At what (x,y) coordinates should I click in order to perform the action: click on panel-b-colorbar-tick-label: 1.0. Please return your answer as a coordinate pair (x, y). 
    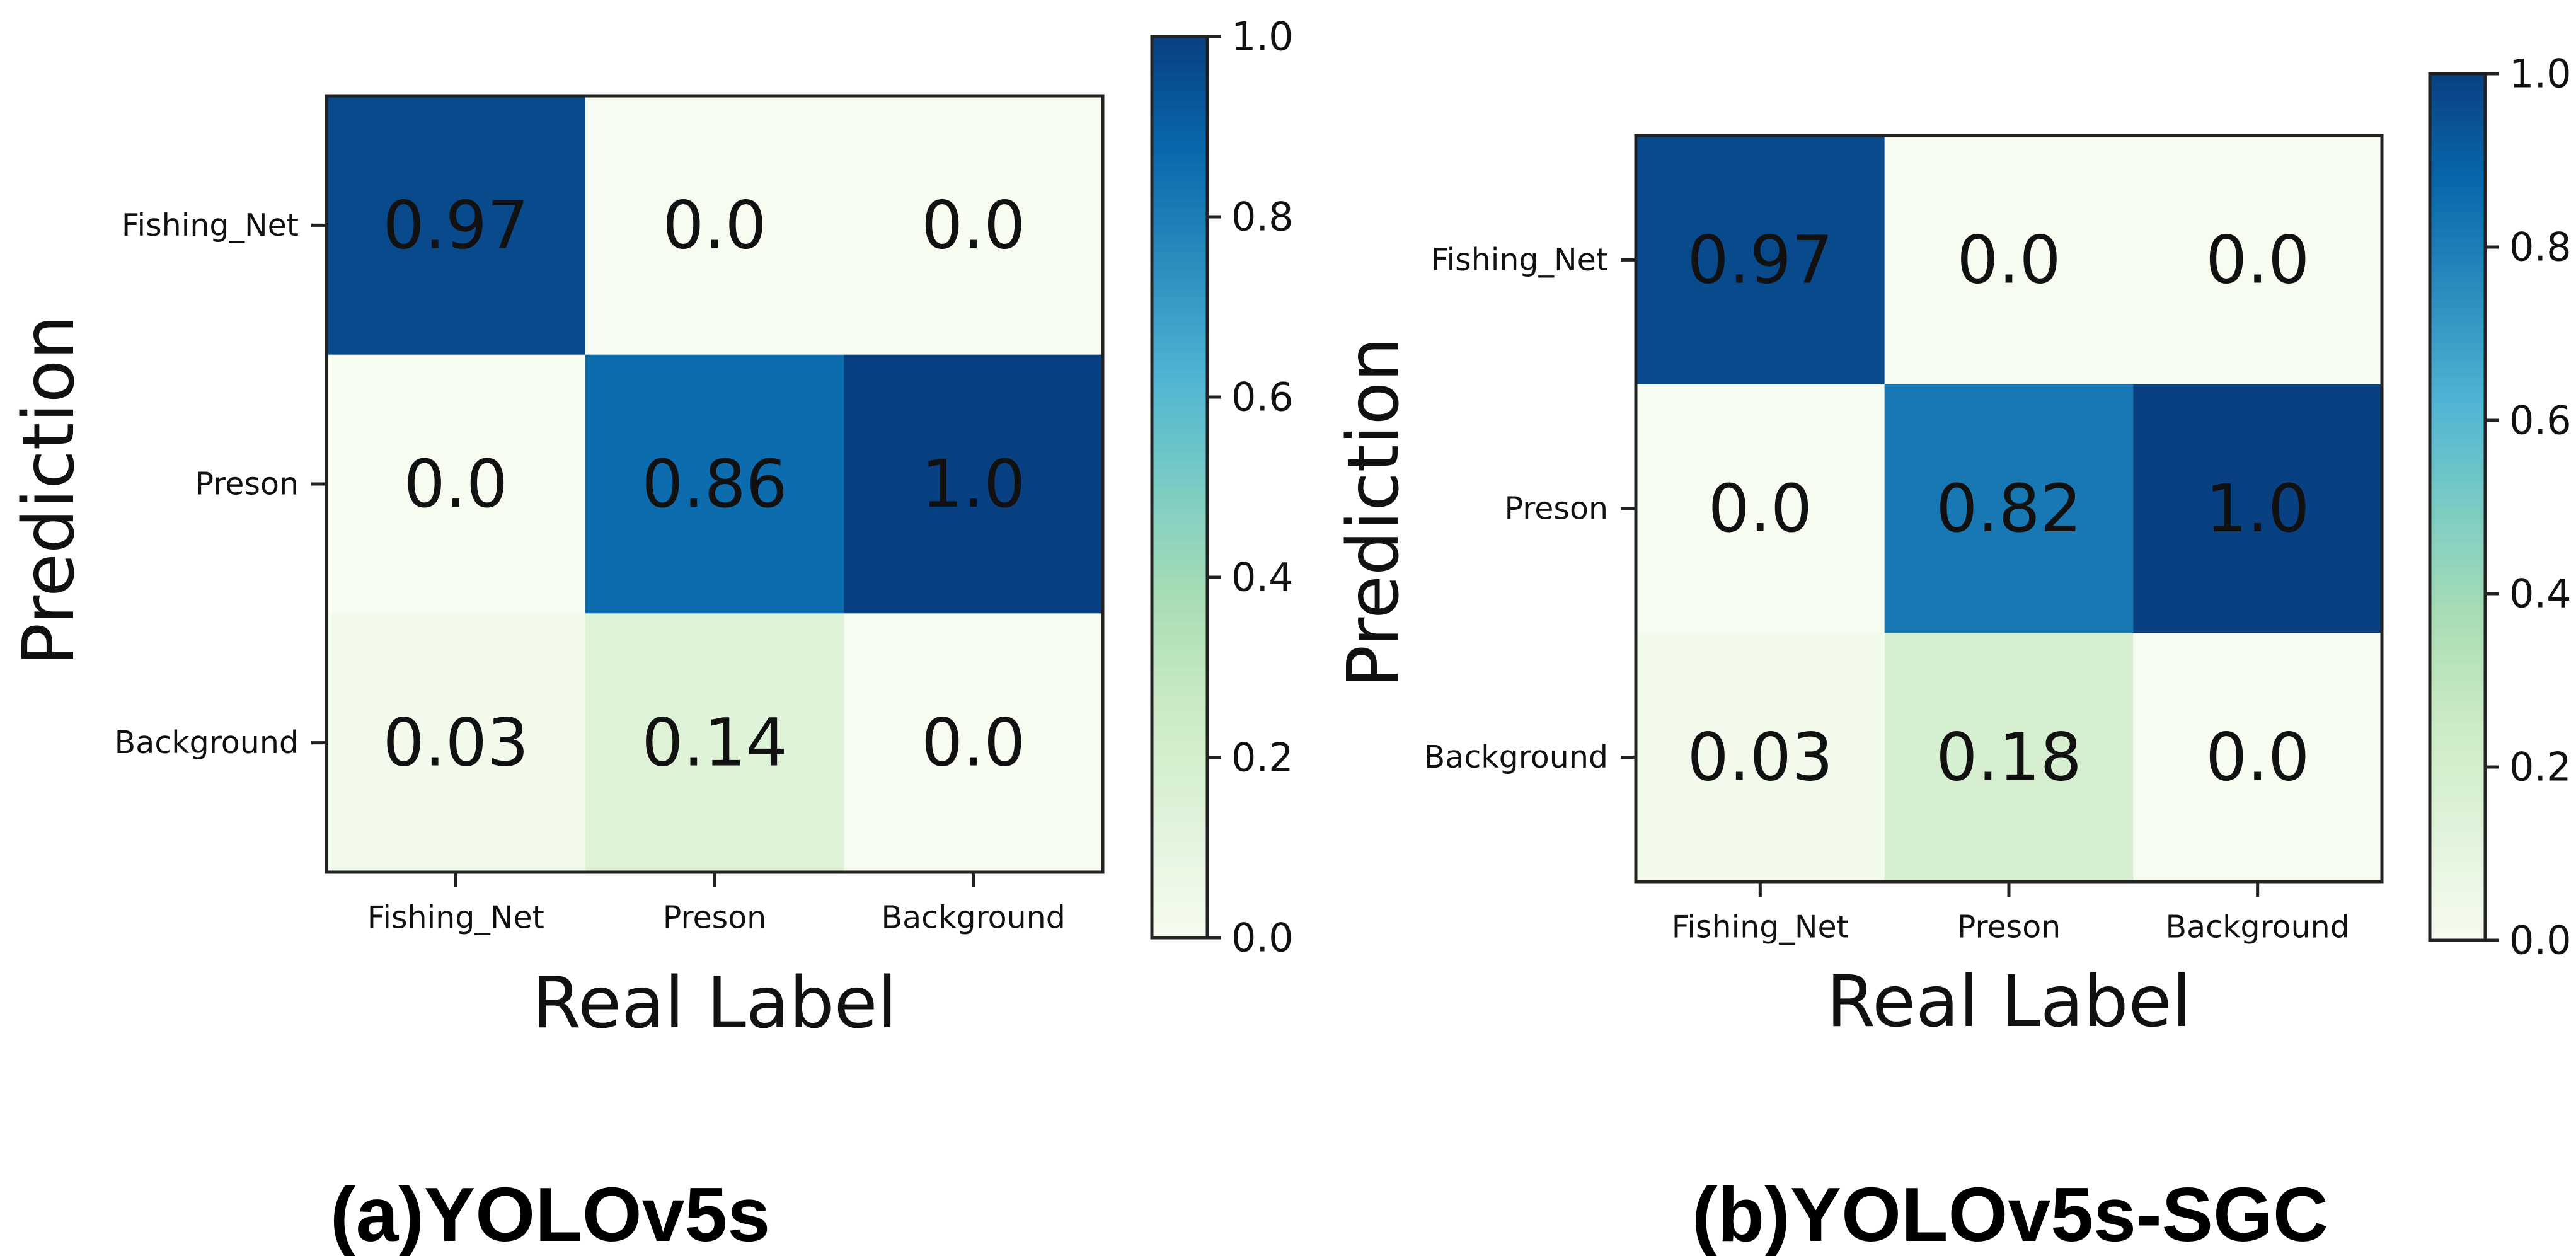
    Looking at the image, I should click on (2540, 74).